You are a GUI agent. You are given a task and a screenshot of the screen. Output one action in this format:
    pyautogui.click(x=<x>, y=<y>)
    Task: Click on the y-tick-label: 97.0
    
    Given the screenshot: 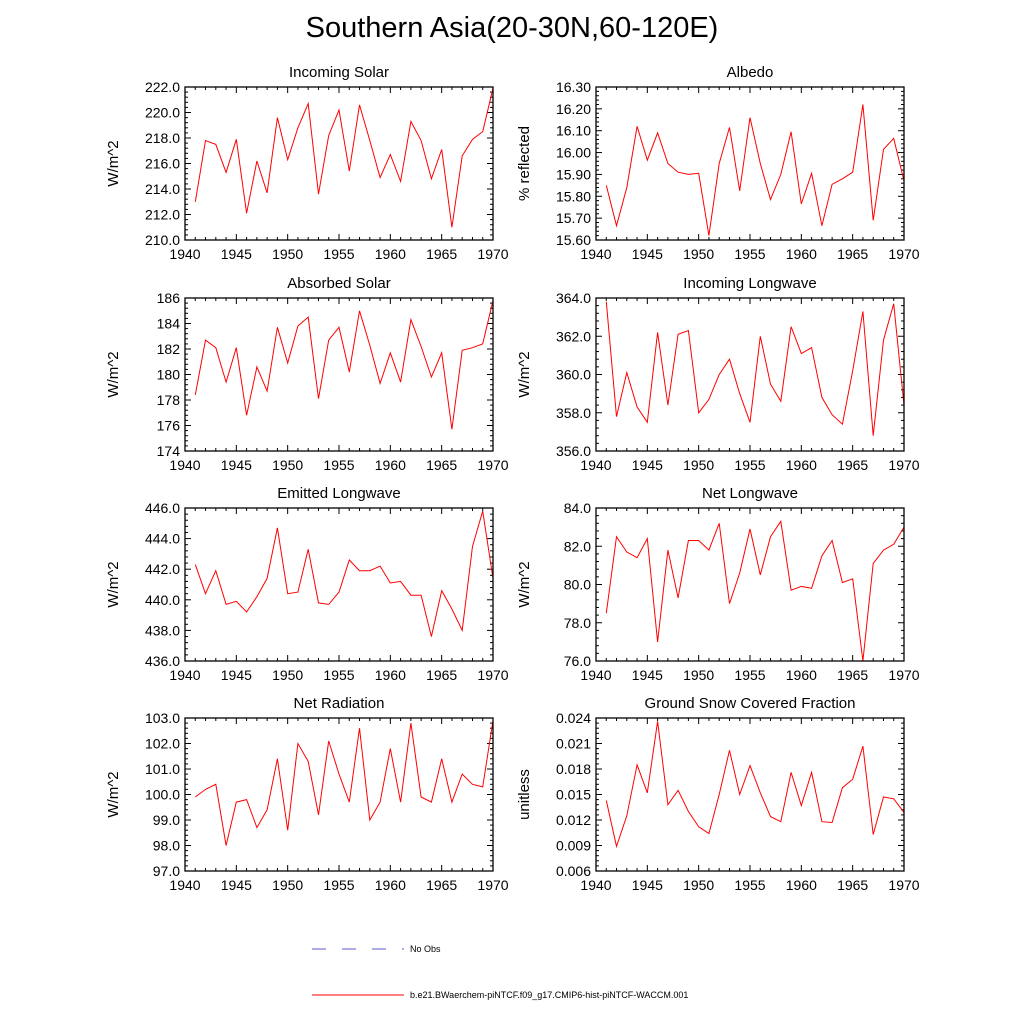 What is the action you would take?
    pyautogui.click(x=166, y=871)
    